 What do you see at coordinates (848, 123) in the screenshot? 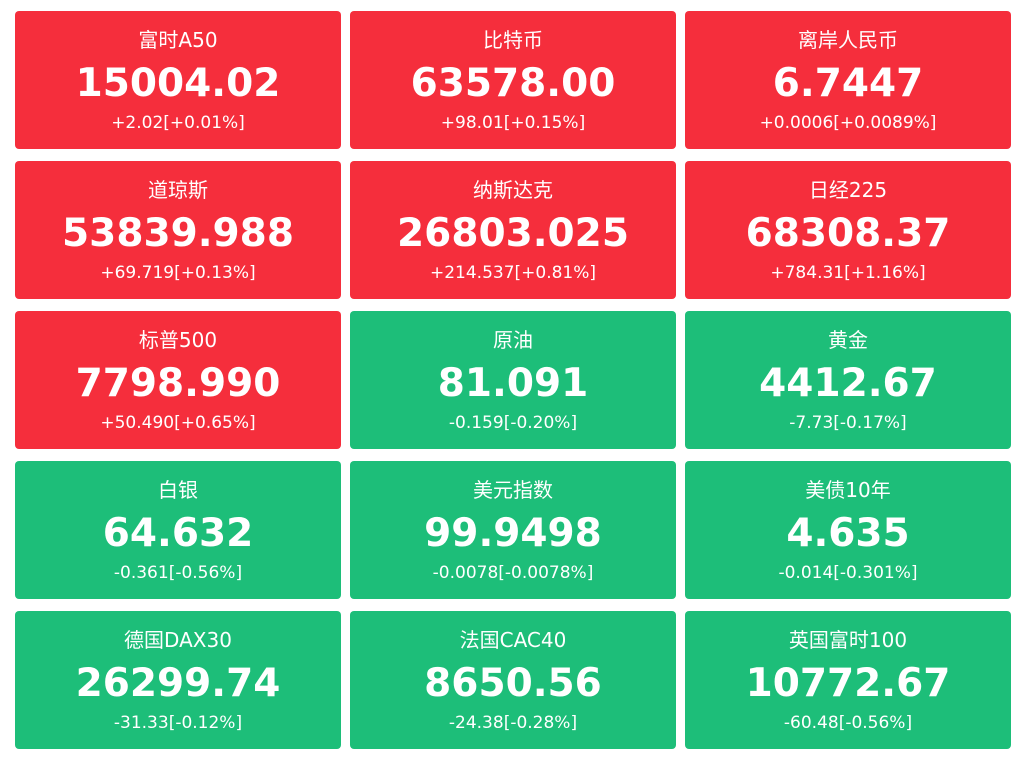
I see `quote-change: +0.0006[+0.0089%]` at bounding box center [848, 123].